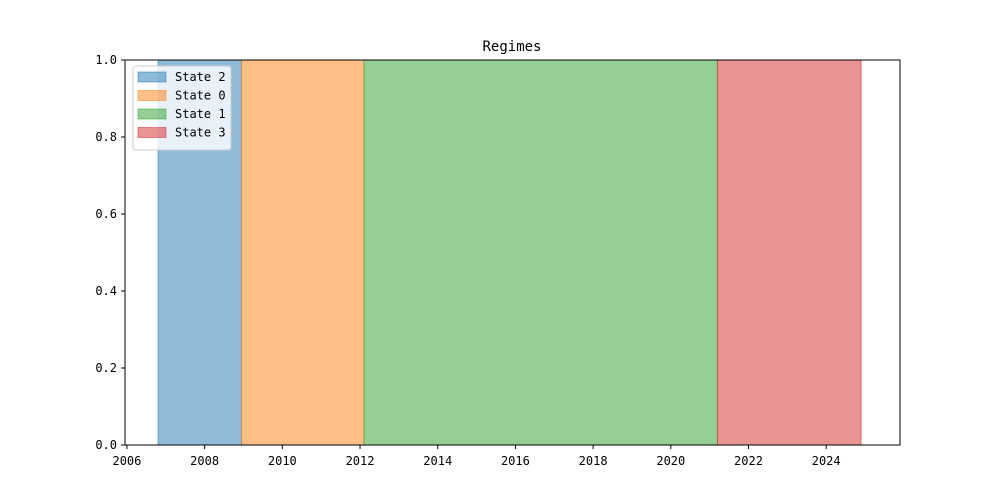 The image size is (1000, 500). I want to click on legend: State 2 State 0 State 1 State 3, so click(182, 108).